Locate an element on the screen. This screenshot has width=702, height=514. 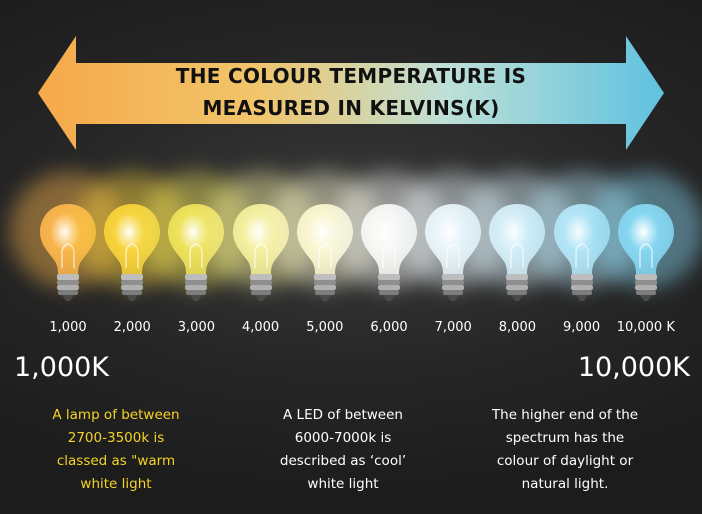
note-line: colour of daylight or is located at coordinates (565, 461).